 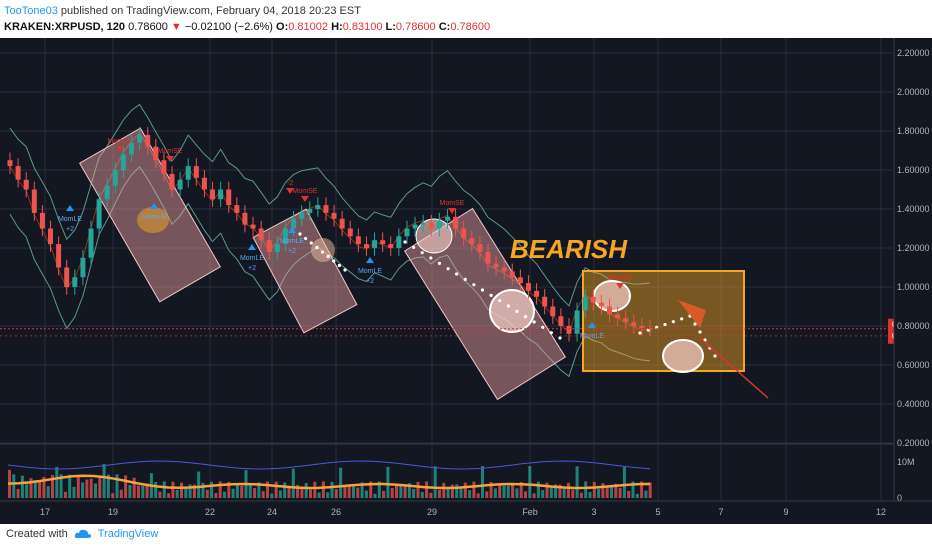 I want to click on time-axis: 17 19 22 24 26 29 Feb 3 5 7 9 12, so click(x=466, y=508).